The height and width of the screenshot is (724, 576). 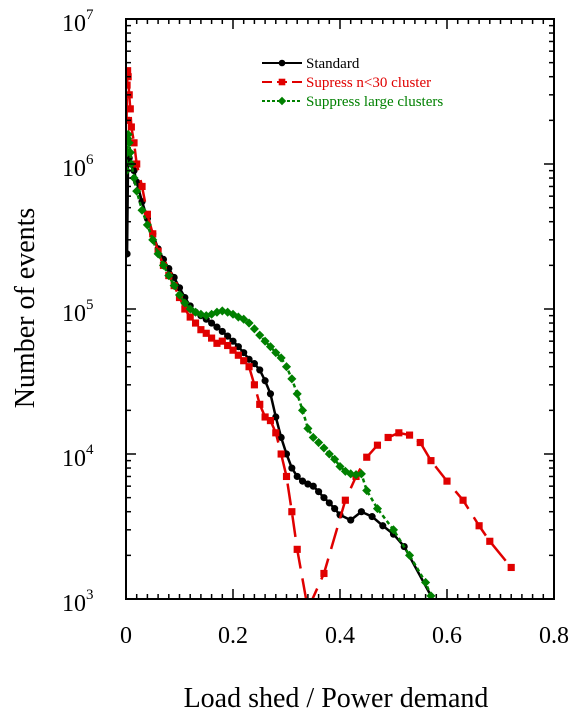 I want to click on y-tick-exponent: 3, so click(x=90, y=595).